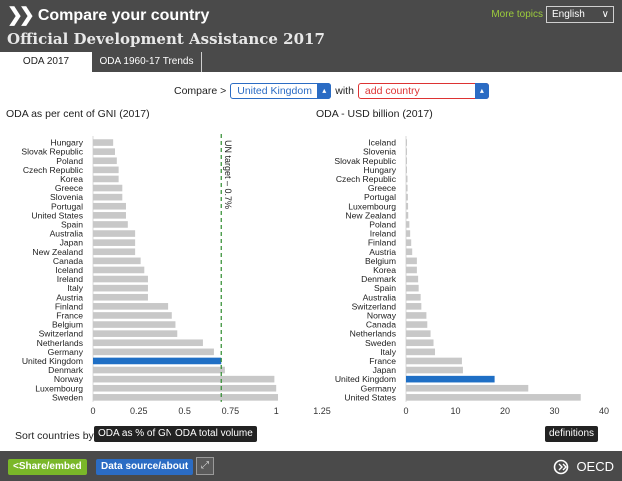 This screenshot has height=481, width=622. Describe the element at coordinates (481, 91) in the screenshot. I see `select-arrows-icon: ▴` at that location.